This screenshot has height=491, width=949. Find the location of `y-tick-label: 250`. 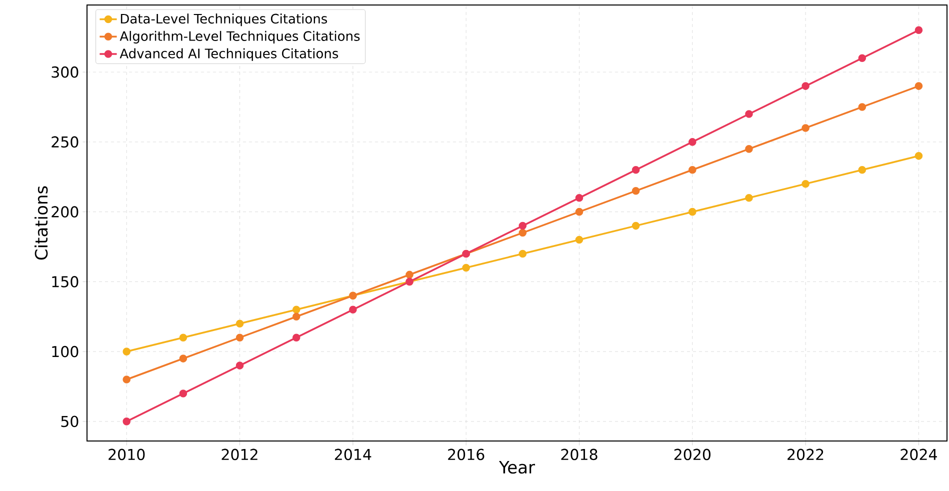

y-tick-label: 250 is located at coordinates (65, 142).